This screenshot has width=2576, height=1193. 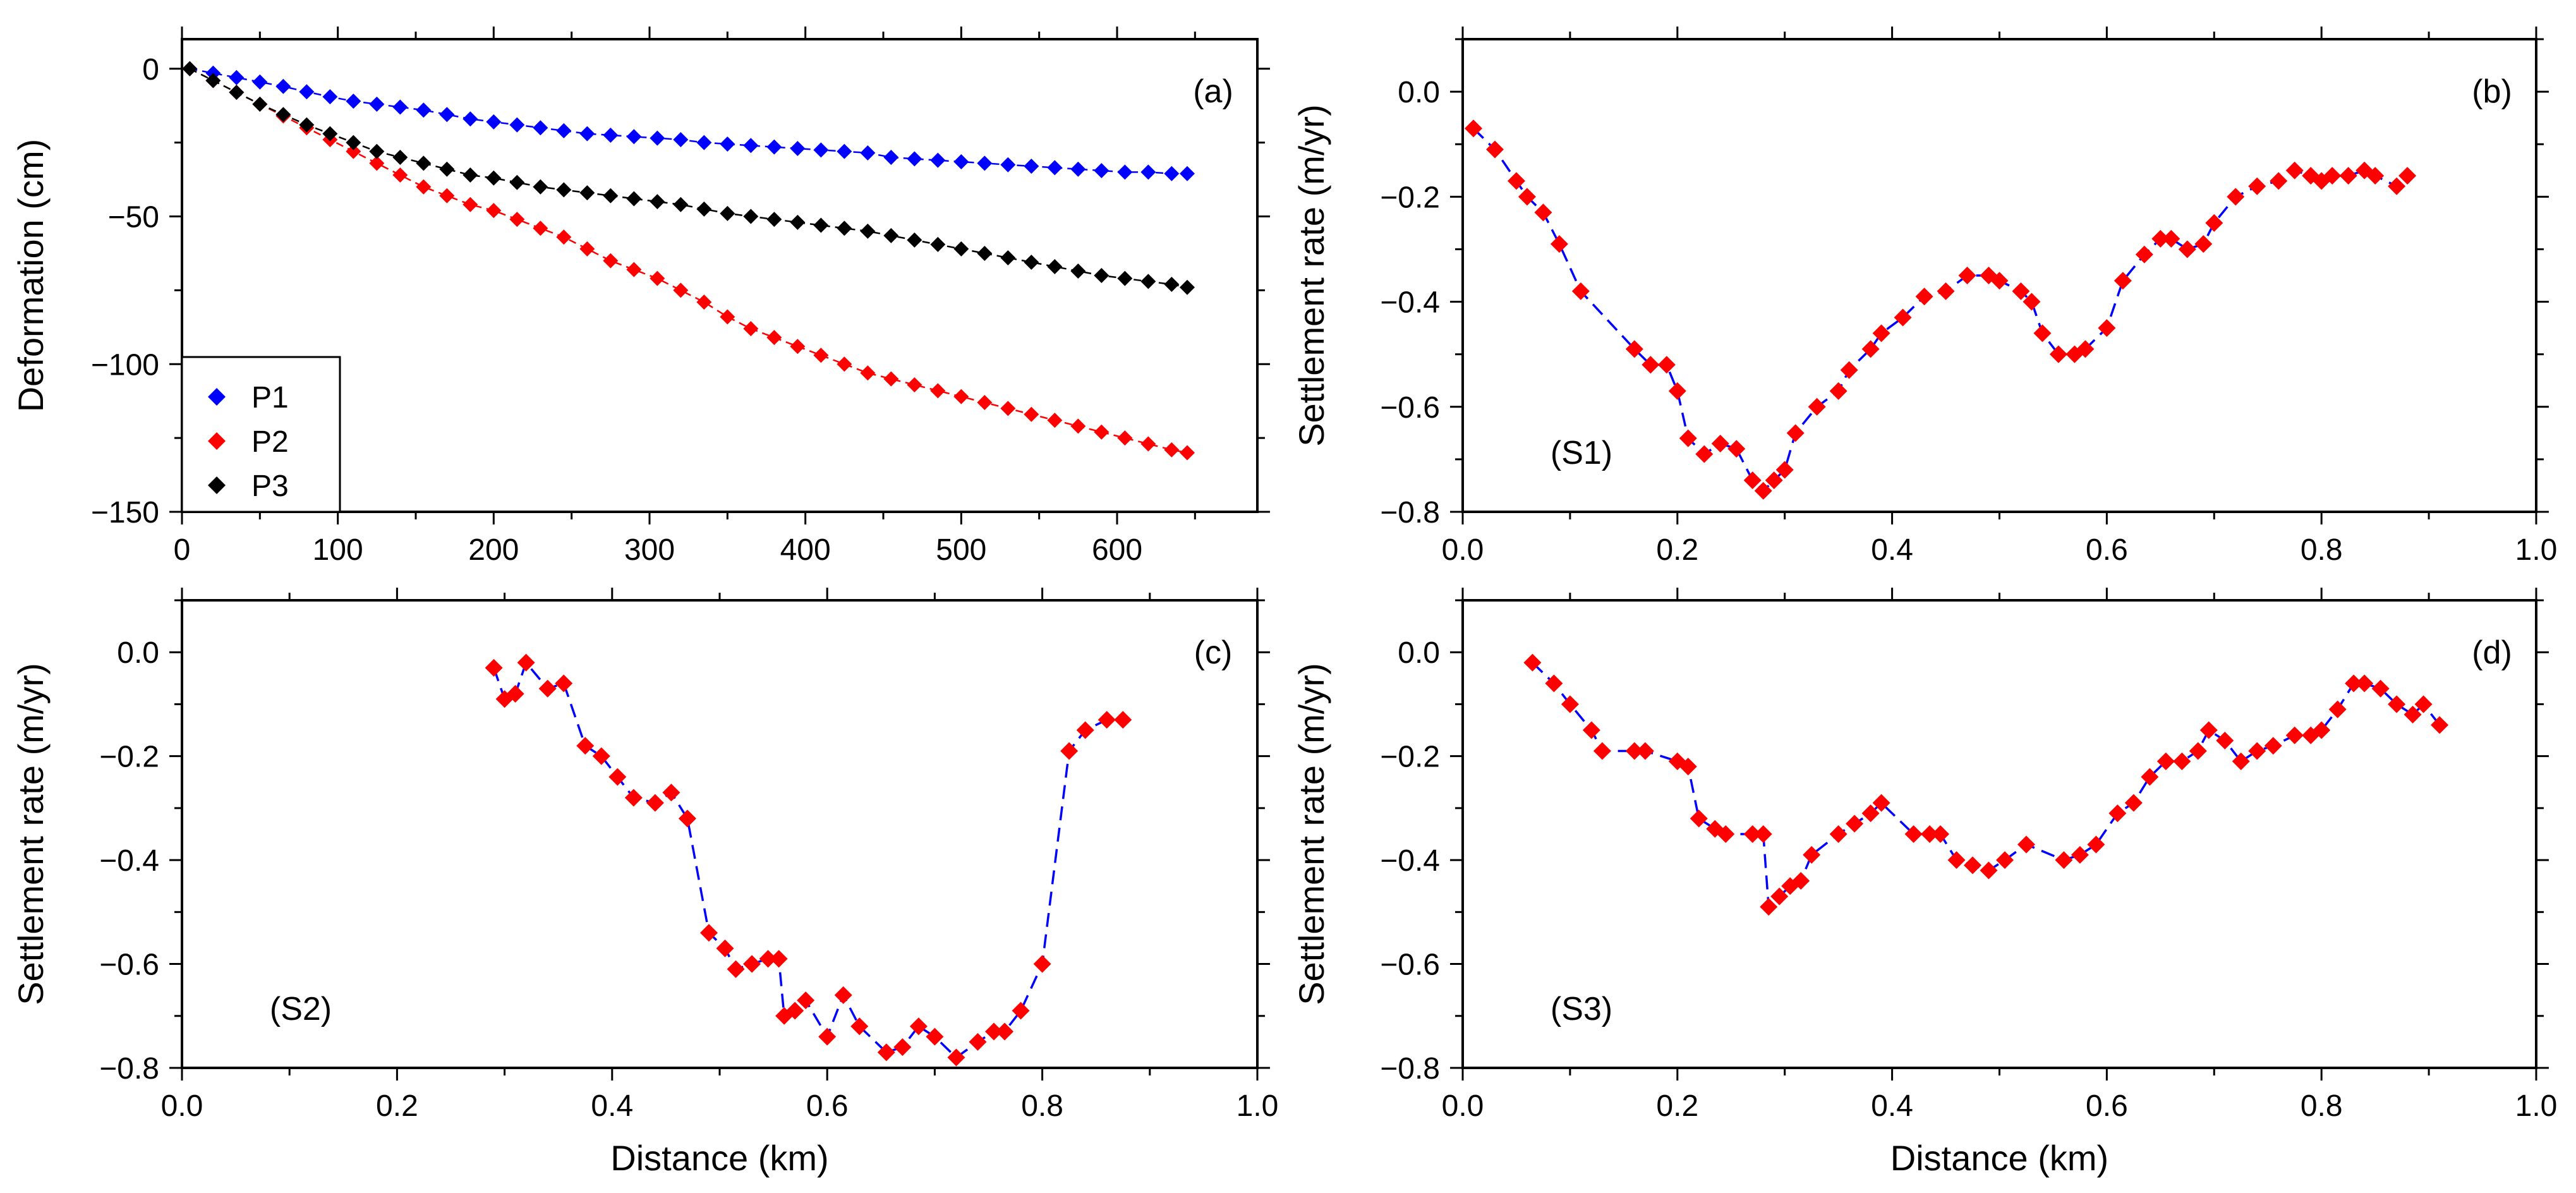 I want to click on y-tick-label: 0.0, so click(x=1419, y=653).